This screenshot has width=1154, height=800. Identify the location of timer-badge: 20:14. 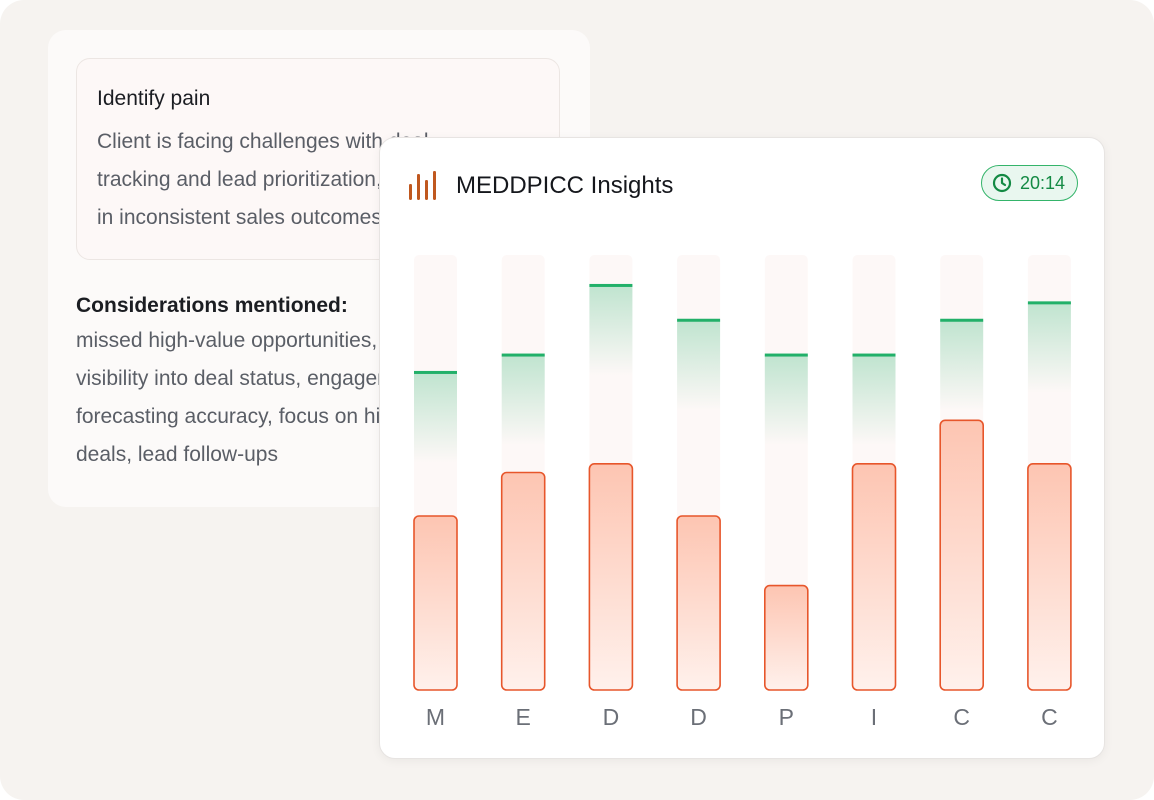
(1029, 183).